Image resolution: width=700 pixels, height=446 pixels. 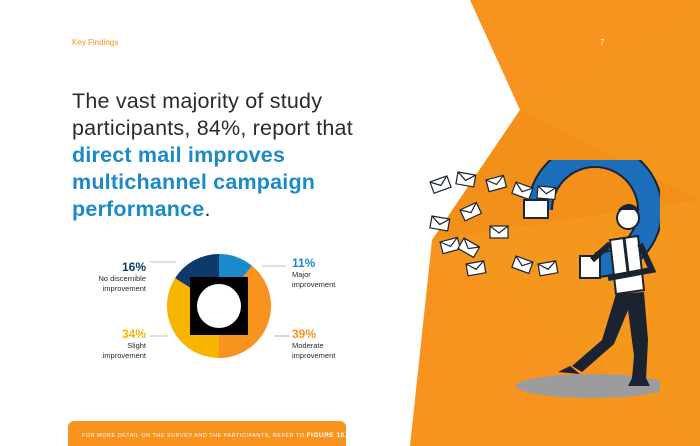 What do you see at coordinates (95, 42) in the screenshot?
I see `section-label: Key Findings` at bounding box center [95, 42].